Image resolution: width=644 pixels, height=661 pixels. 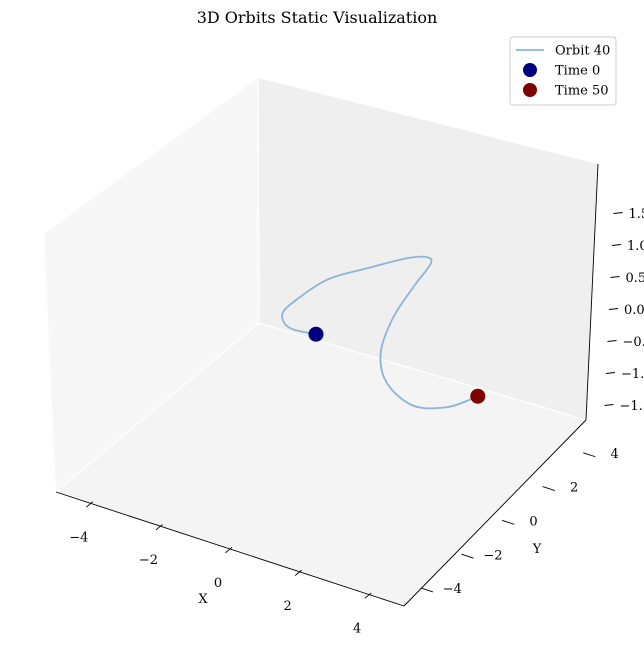 I want to click on y-tick-label: 4, so click(x=615, y=454).